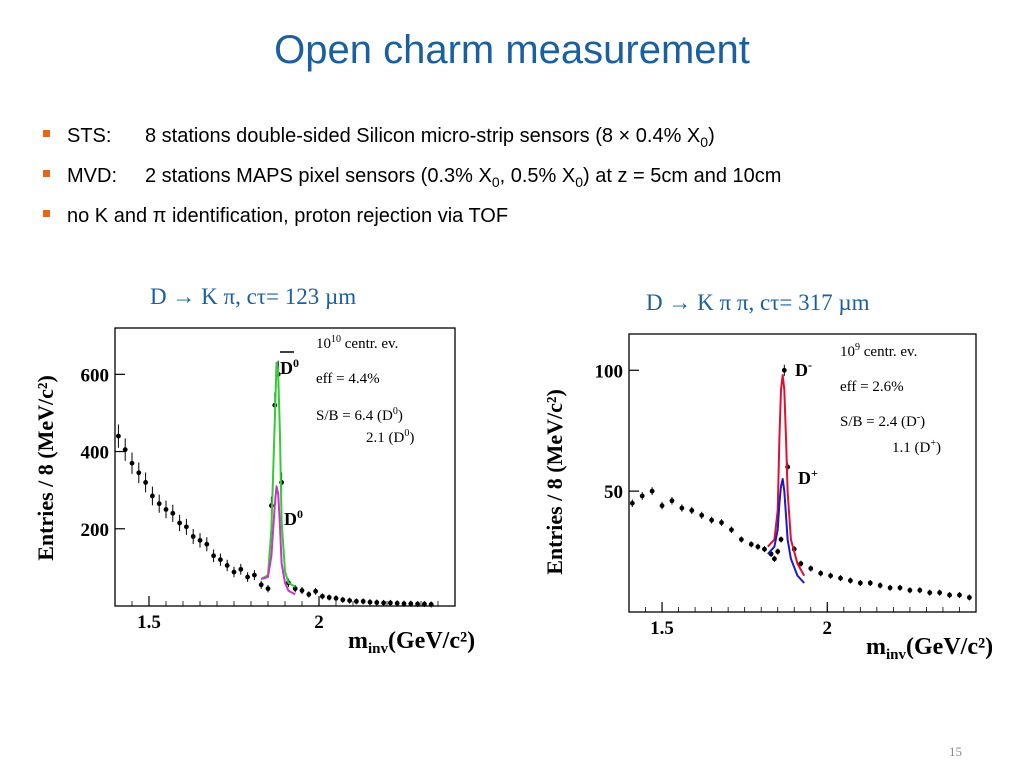 The image size is (1024, 768). What do you see at coordinates (613, 492) in the screenshot?
I see `y-tick-label: 50` at bounding box center [613, 492].